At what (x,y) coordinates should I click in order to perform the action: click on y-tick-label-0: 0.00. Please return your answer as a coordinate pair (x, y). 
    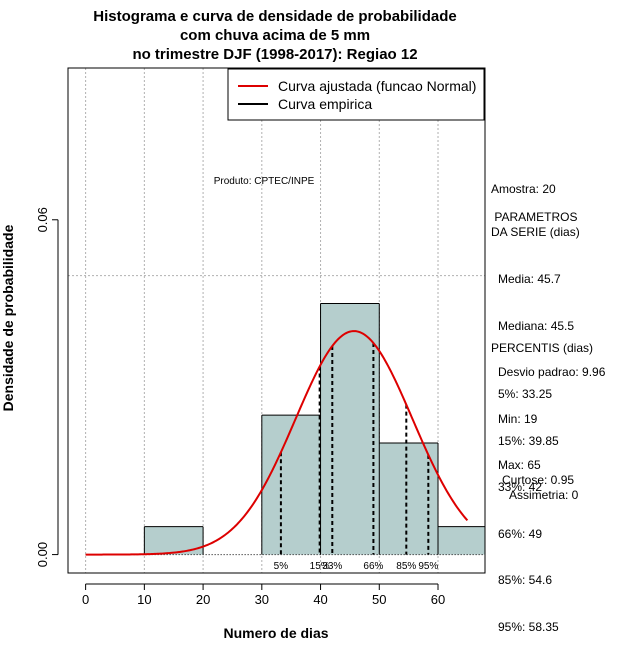
    Looking at the image, I should click on (42, 554).